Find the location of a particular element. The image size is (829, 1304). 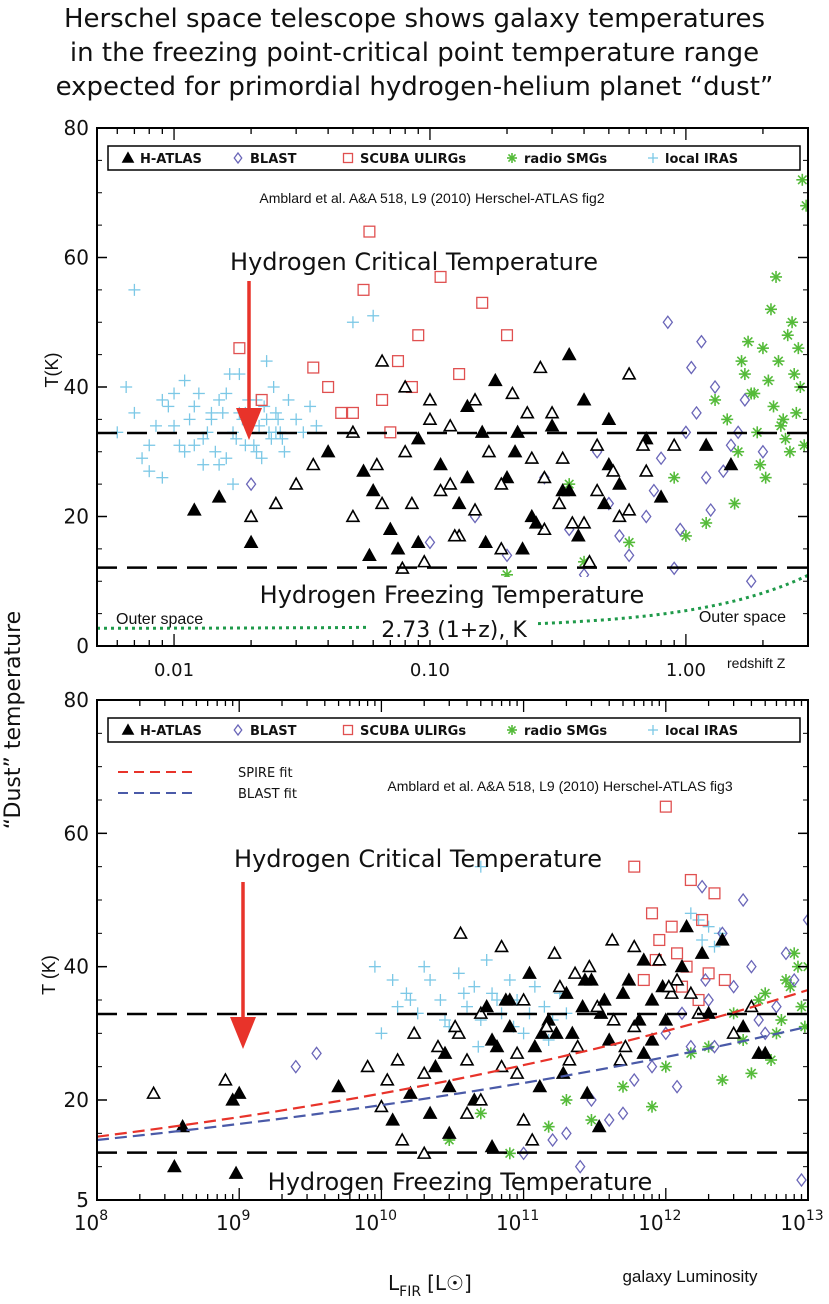

p1-y-tick-labels: 0 20 40 60 80 is located at coordinates (76, 387).